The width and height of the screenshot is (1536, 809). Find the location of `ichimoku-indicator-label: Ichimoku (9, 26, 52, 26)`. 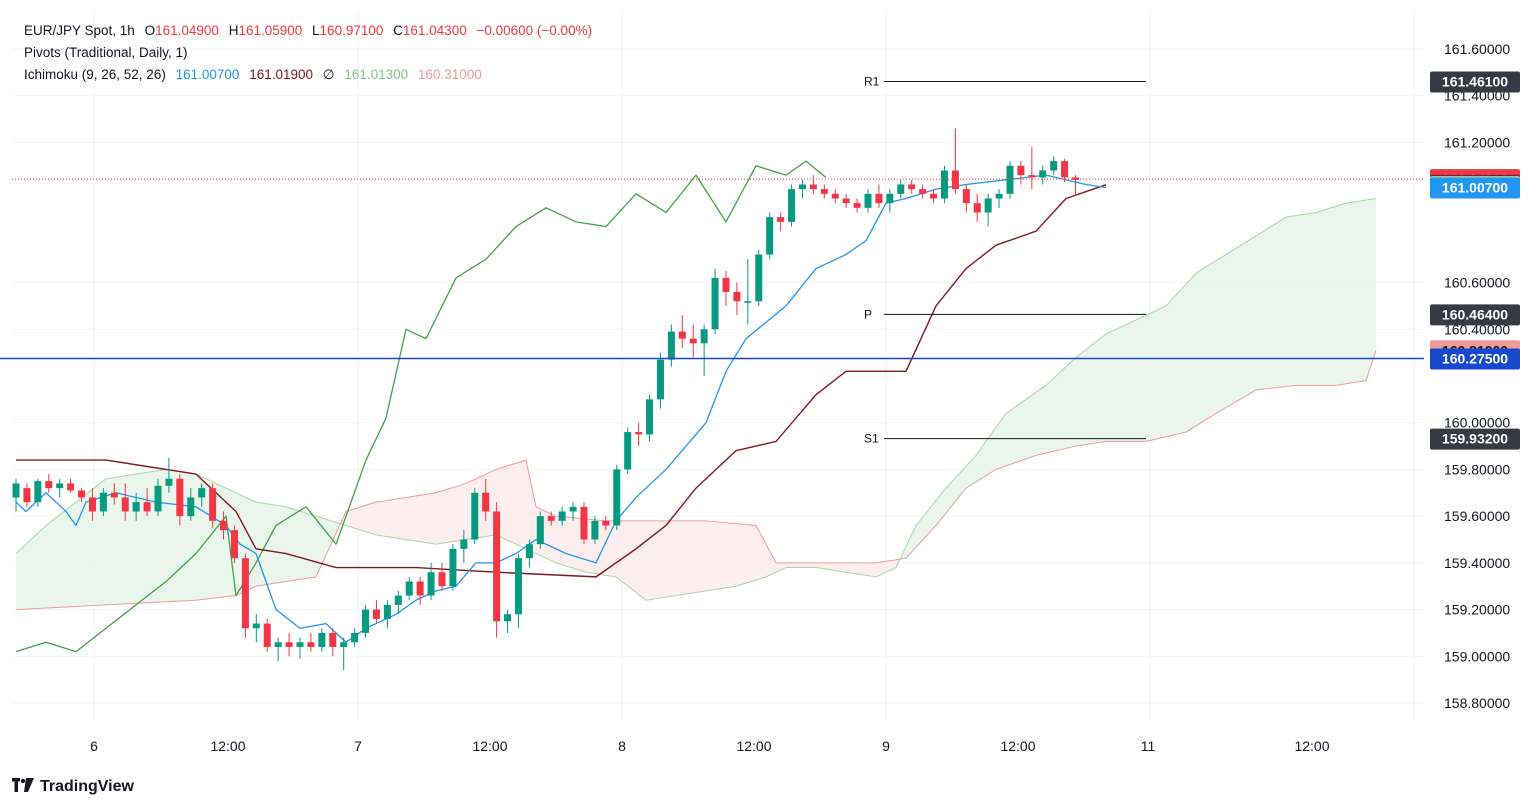

ichimoku-indicator-label: Ichimoku (9, 26, 52, 26) is located at coordinates (95, 74).